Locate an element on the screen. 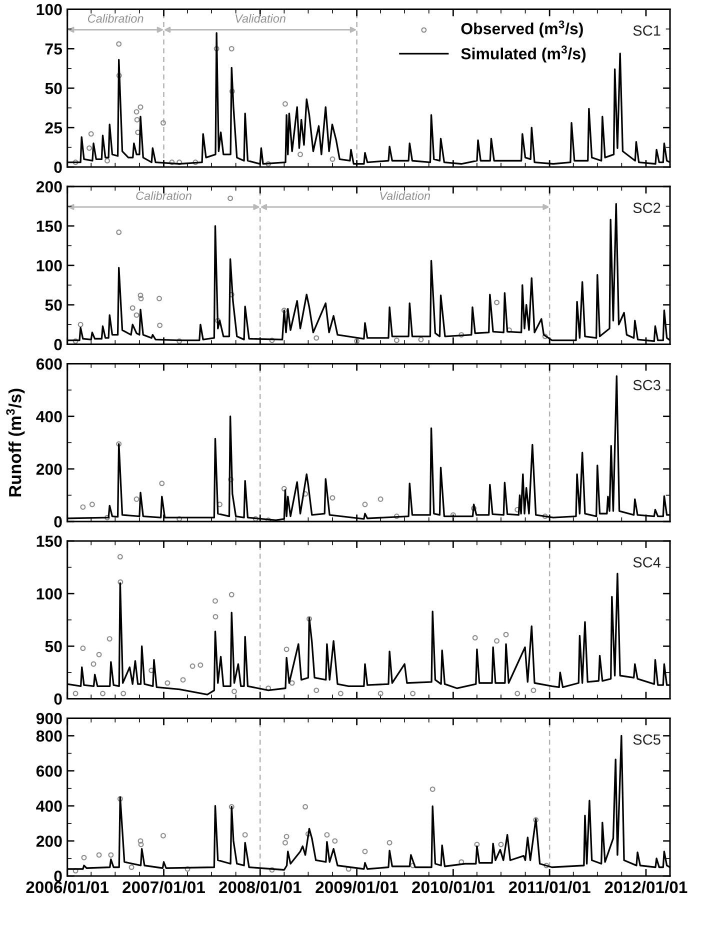 This screenshot has width=709, height=927. y-tick-label: 25 is located at coordinates (53, 128).